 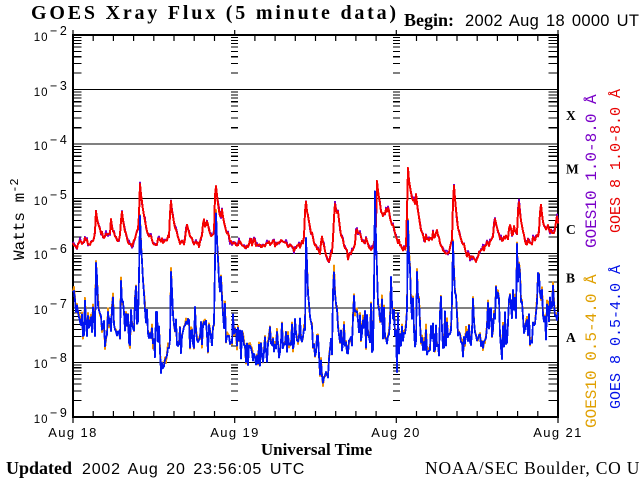 What do you see at coordinates (215, 13) in the screenshot?
I see `svg-text: GOES Xray Flux (5 minute data)` at bounding box center [215, 13].